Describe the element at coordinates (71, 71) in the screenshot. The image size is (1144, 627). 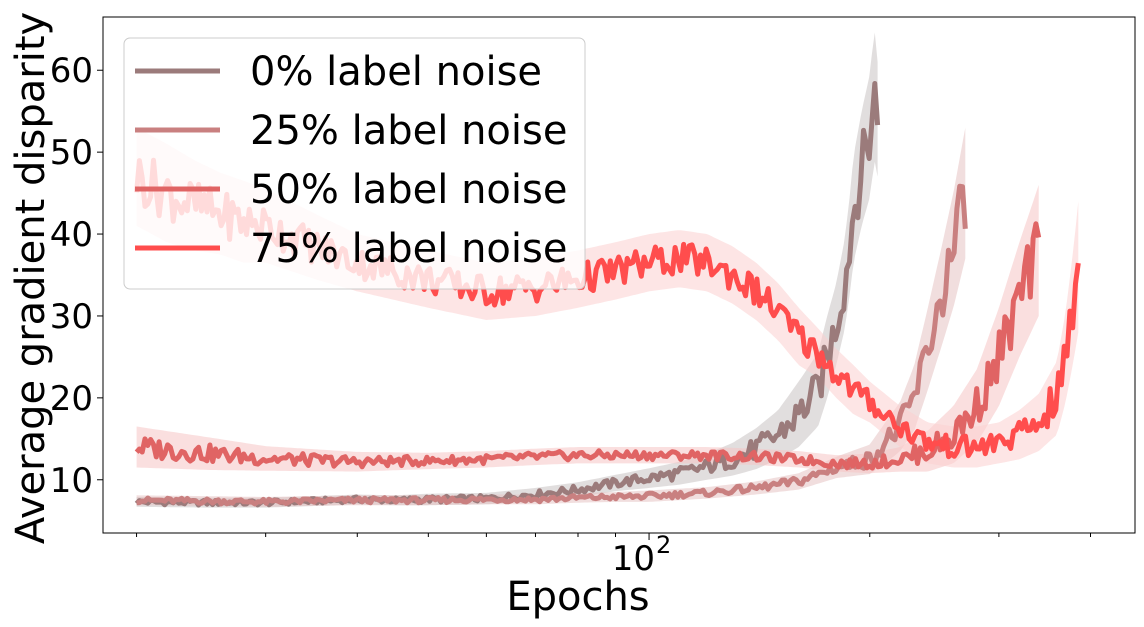
I see `y-tick-label: 60` at that location.